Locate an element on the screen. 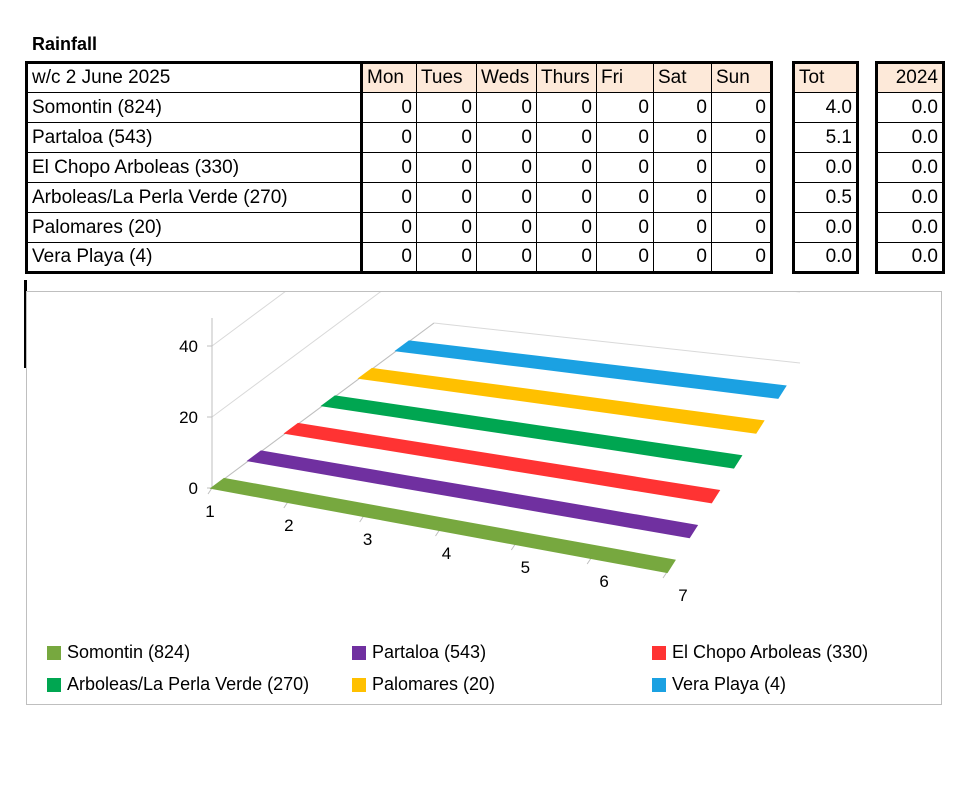 The width and height of the screenshot is (976, 800). legend-label: Partaloa (543) is located at coordinates (429, 652).